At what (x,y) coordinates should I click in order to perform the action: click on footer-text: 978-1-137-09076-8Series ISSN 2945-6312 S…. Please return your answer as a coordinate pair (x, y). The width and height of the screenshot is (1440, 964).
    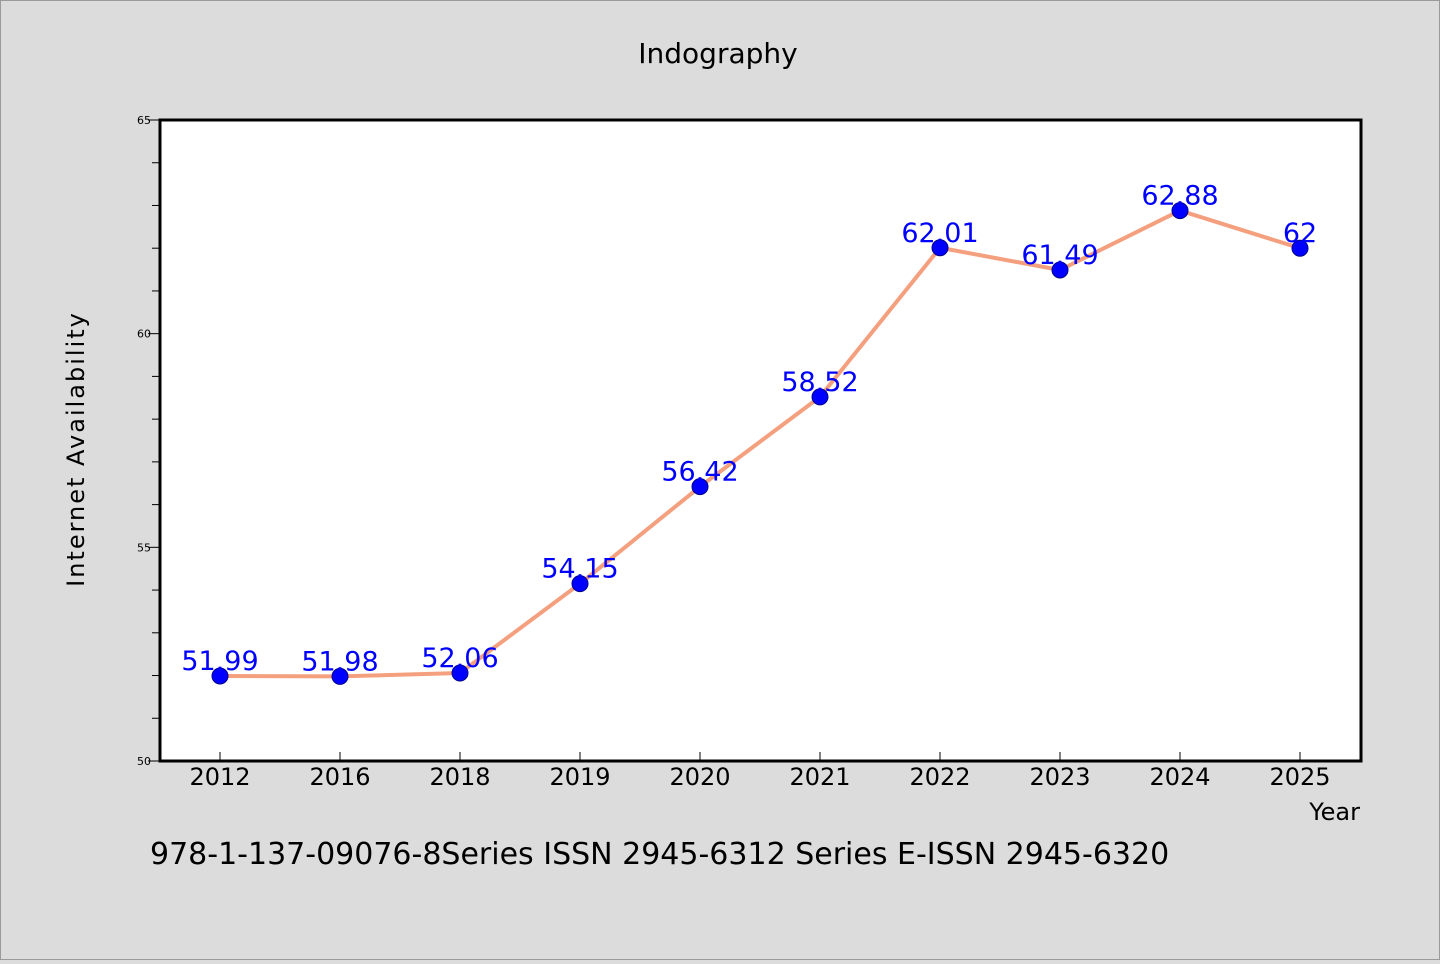
    Looking at the image, I should click on (659, 854).